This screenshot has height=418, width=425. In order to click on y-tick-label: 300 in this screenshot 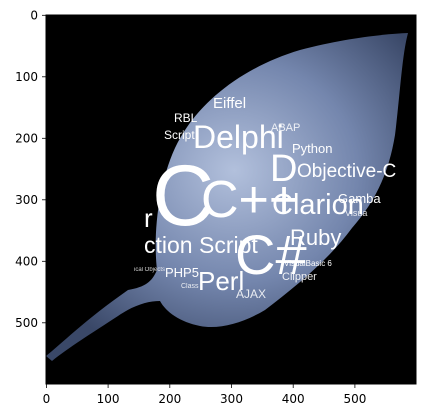, I will do `click(26, 200)`.